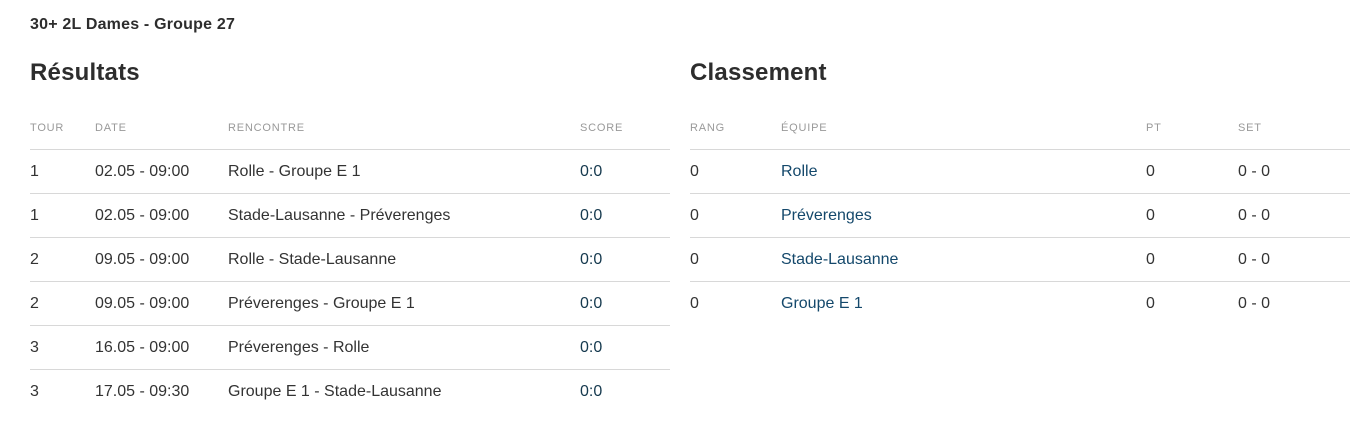  What do you see at coordinates (111, 128) in the screenshot?
I see `col-header-date: DATE` at bounding box center [111, 128].